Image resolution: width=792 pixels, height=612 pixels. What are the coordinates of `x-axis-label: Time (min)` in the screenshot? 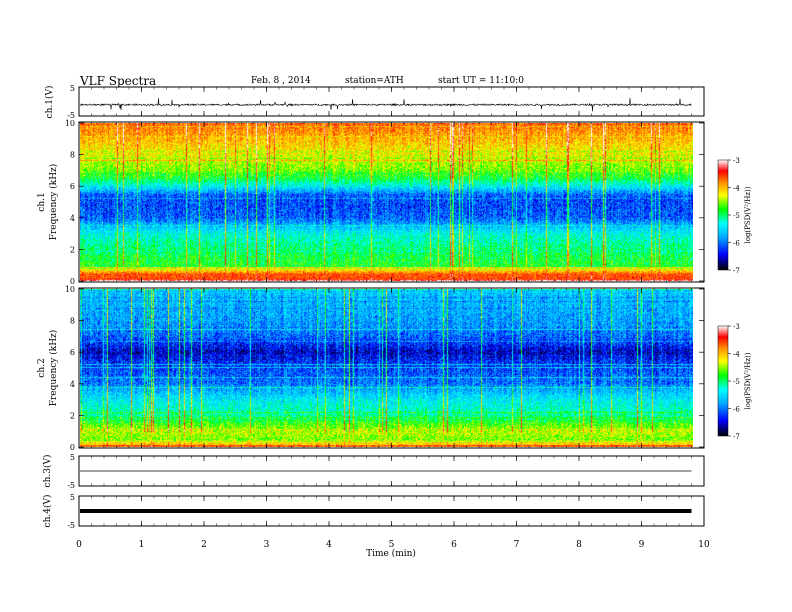 It's located at (391, 553).